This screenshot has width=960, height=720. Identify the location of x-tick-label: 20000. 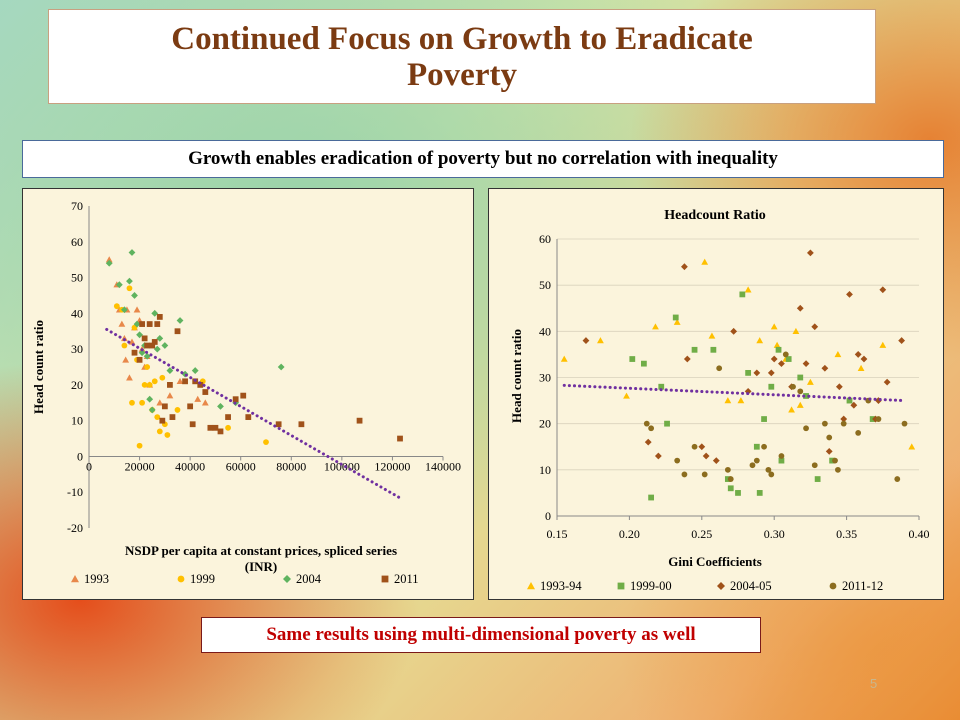
(140, 466).